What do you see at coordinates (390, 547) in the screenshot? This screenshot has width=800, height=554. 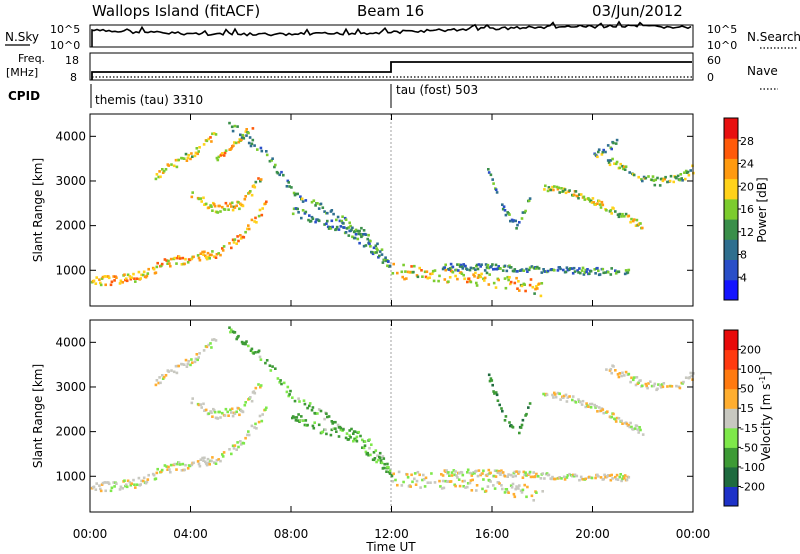 I see `time-axis-label: Time UT` at bounding box center [390, 547].